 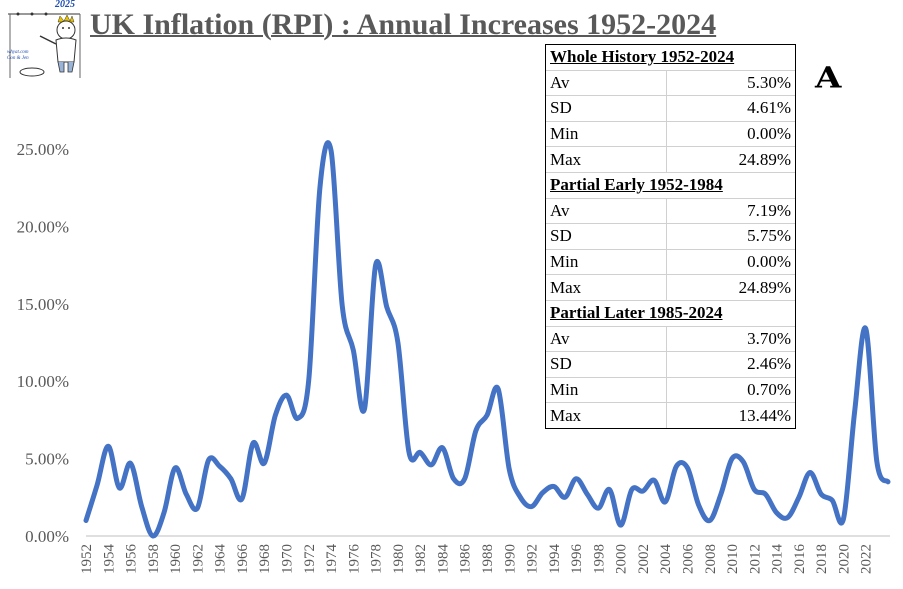 What do you see at coordinates (730, 339) in the screenshot?
I see `stats-value: 3.70%` at bounding box center [730, 339].